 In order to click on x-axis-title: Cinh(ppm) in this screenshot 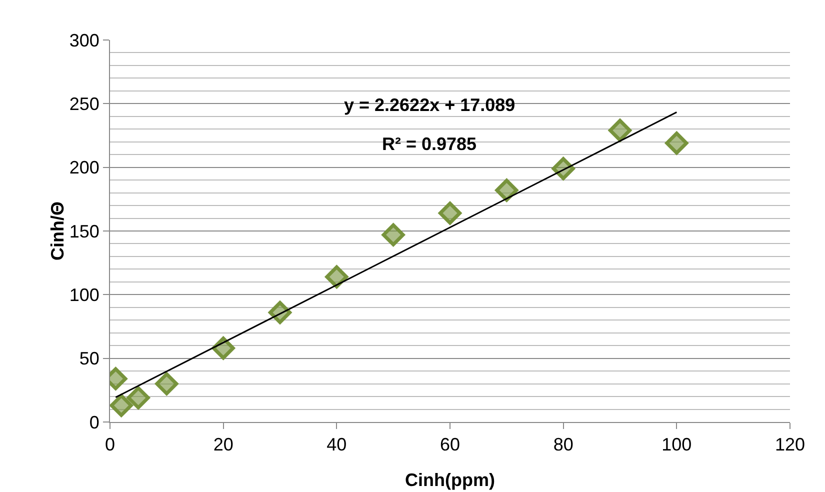, I will do `click(450, 480)`.